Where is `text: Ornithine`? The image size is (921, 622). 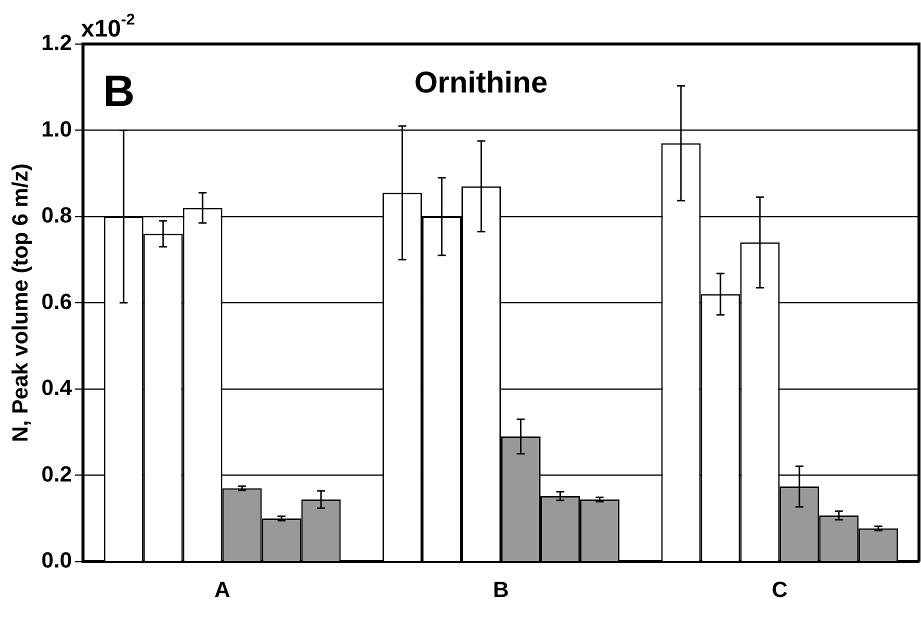 text: Ornithine is located at coordinates (481, 83).